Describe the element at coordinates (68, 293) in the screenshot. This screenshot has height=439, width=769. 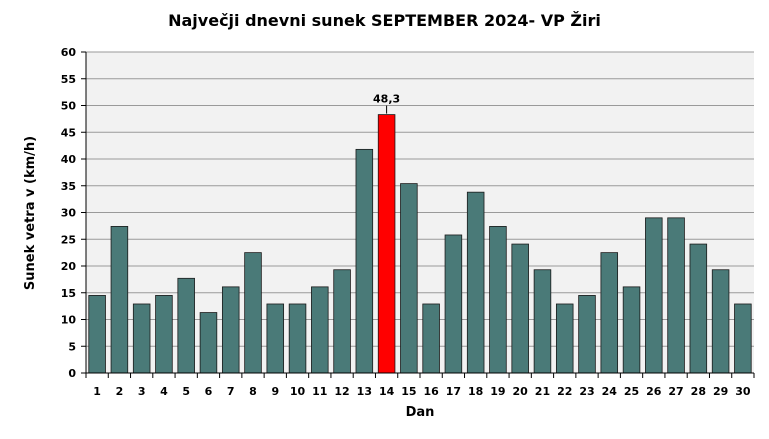
I see `y-tick-label: 15` at that location.